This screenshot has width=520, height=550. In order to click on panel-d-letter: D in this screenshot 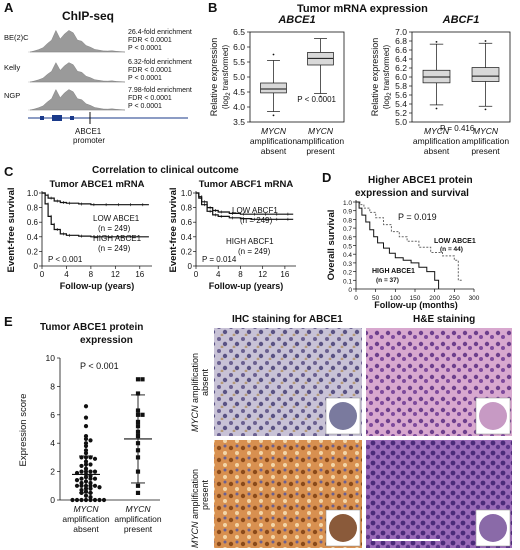, I will do `click(326, 177)`.